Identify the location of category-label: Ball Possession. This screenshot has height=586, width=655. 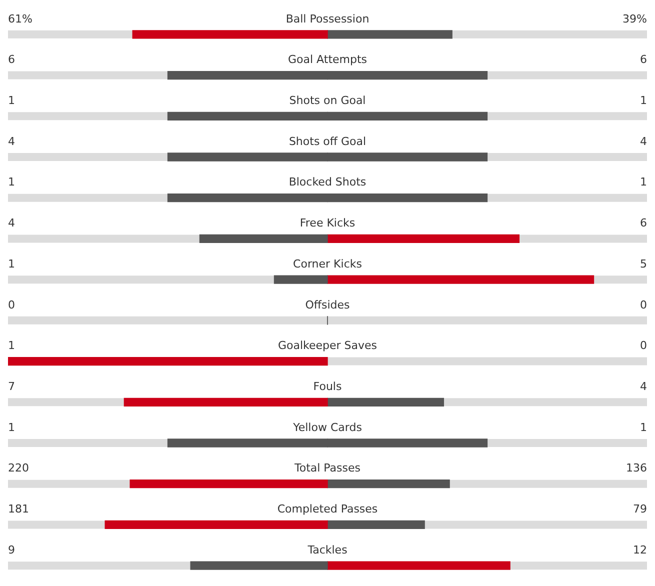
(328, 19).